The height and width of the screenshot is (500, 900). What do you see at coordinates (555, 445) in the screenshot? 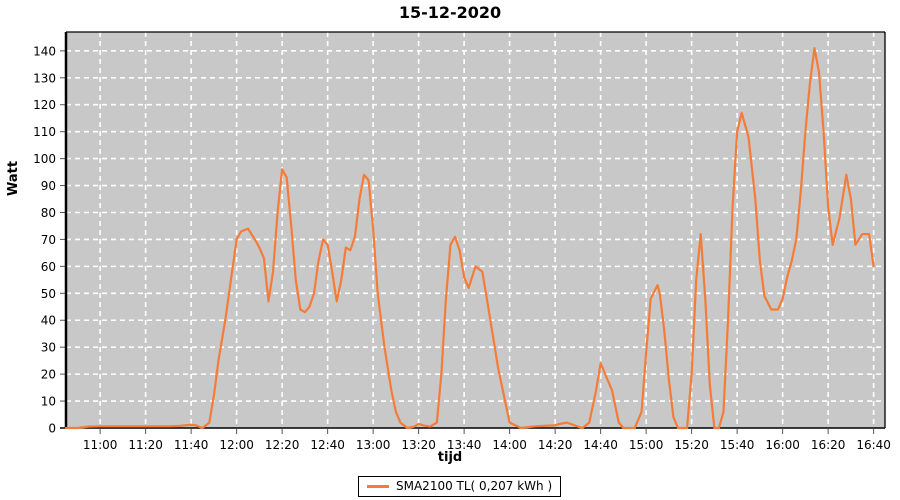
I see `x-tick-label: 14:20` at bounding box center [555, 445].